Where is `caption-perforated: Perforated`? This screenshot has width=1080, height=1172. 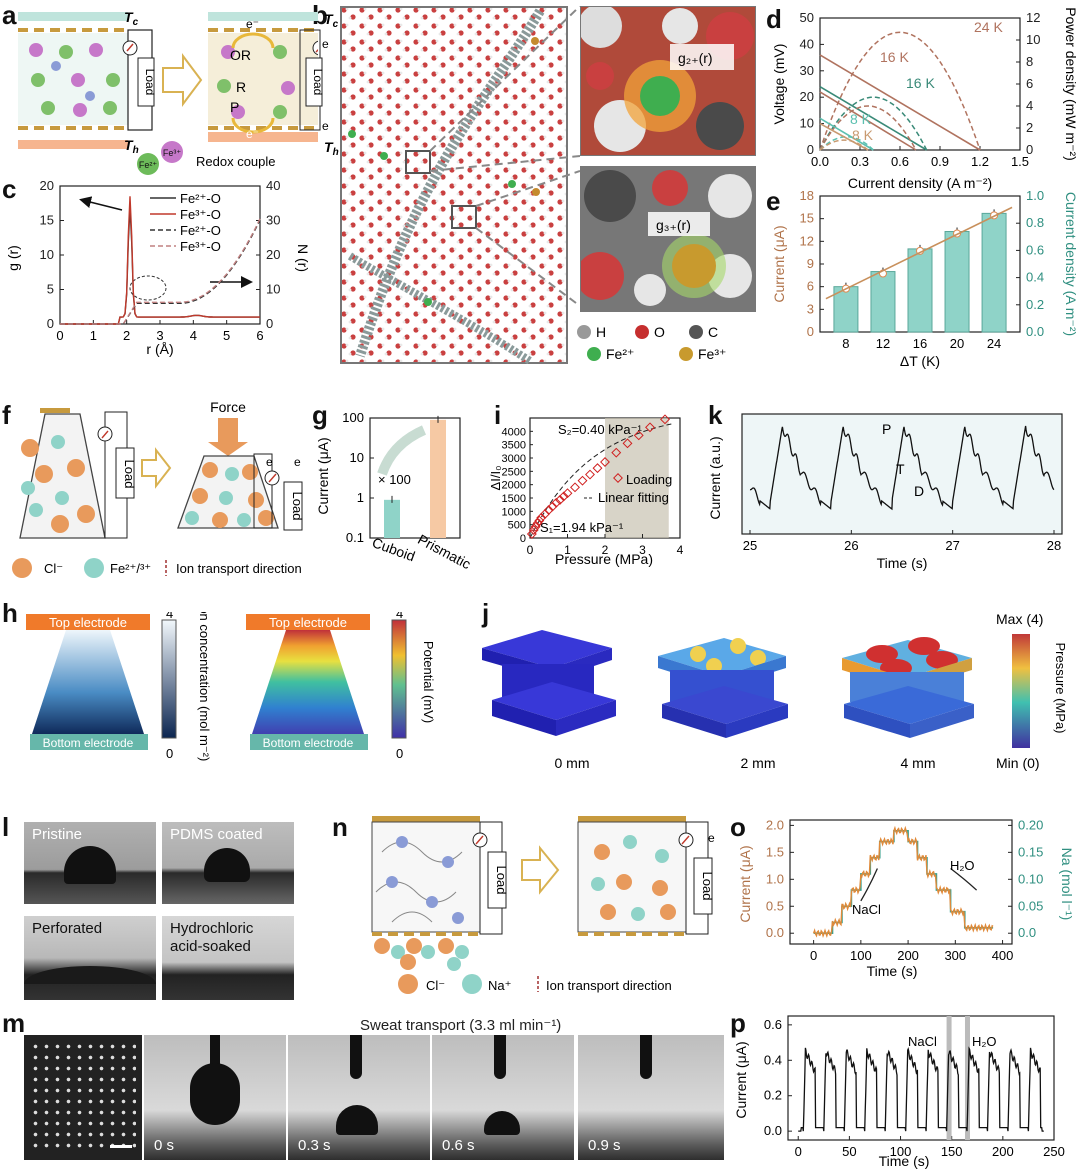 caption-perforated: Perforated is located at coordinates (67, 928).